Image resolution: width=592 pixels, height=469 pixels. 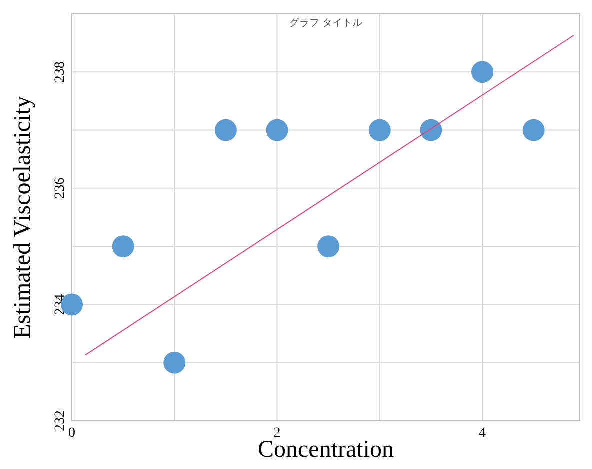 I want to click on y-tick-label: 238, so click(x=60, y=72).